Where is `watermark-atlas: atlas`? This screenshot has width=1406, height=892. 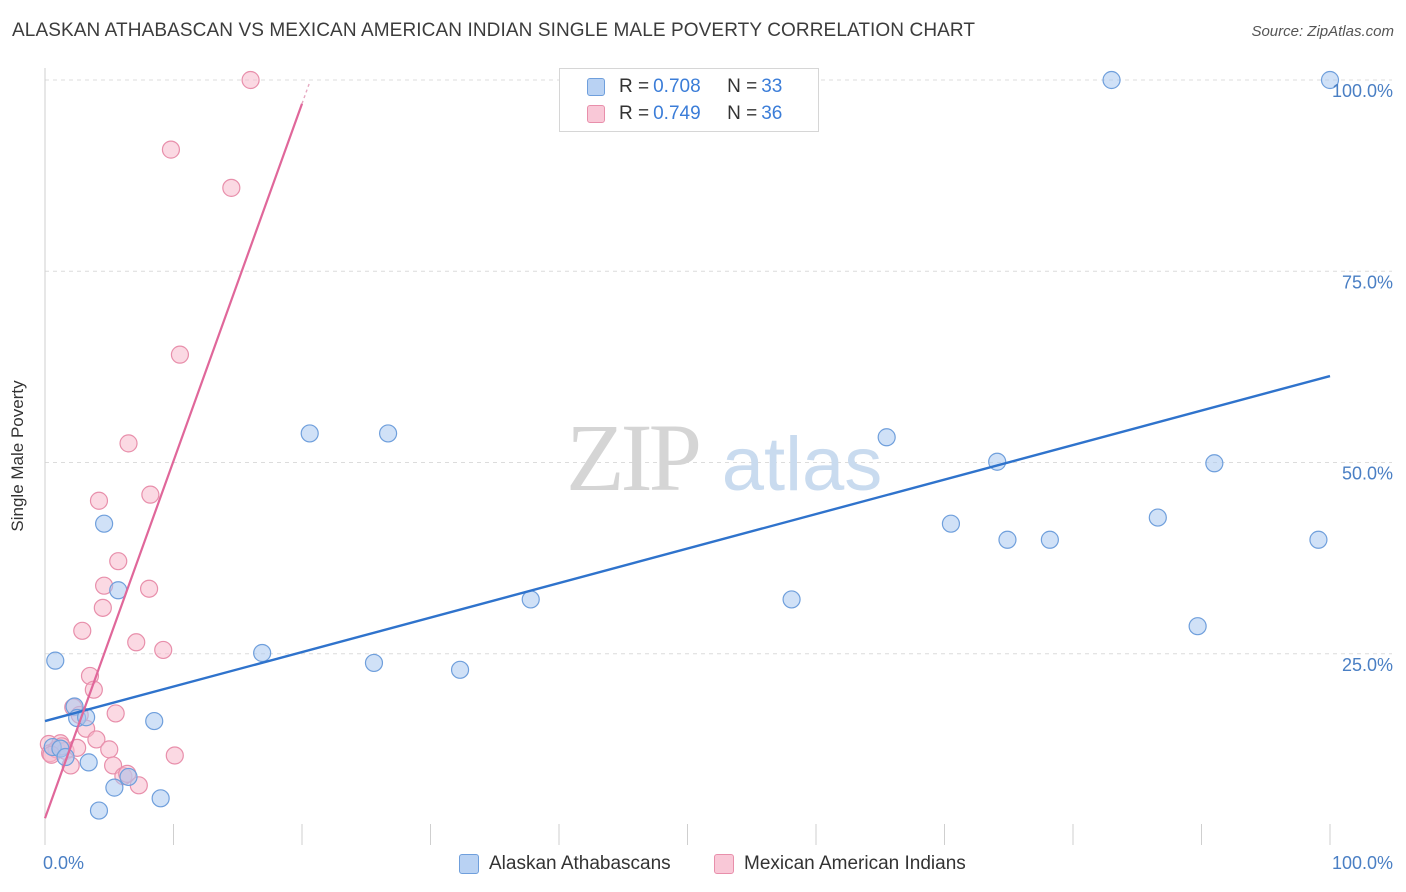 watermark-atlas: atlas is located at coordinates (802, 464).